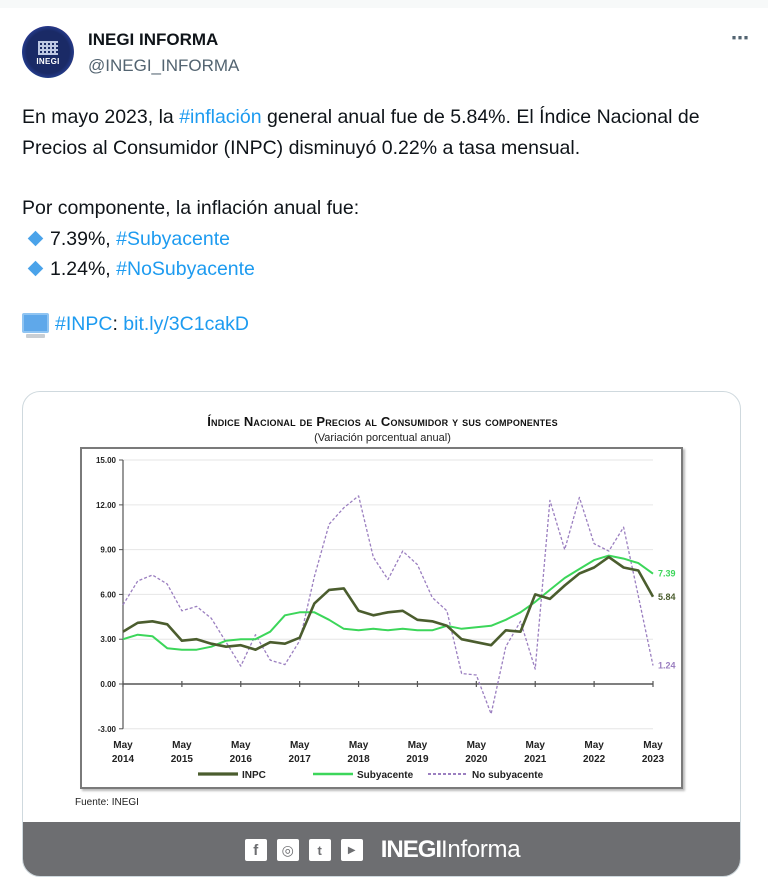  I want to click on text-span: :, so click(118, 323).